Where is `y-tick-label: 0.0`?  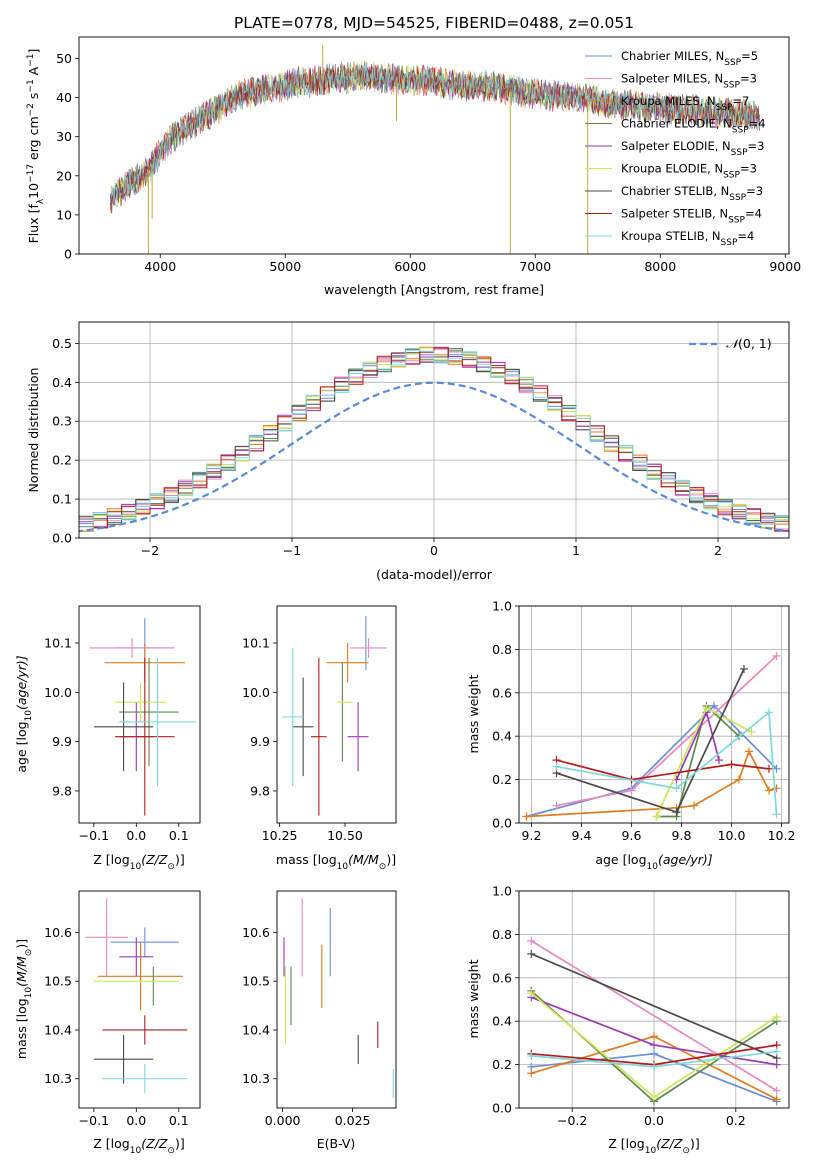
y-tick-label: 0.0 is located at coordinates (502, 1108).